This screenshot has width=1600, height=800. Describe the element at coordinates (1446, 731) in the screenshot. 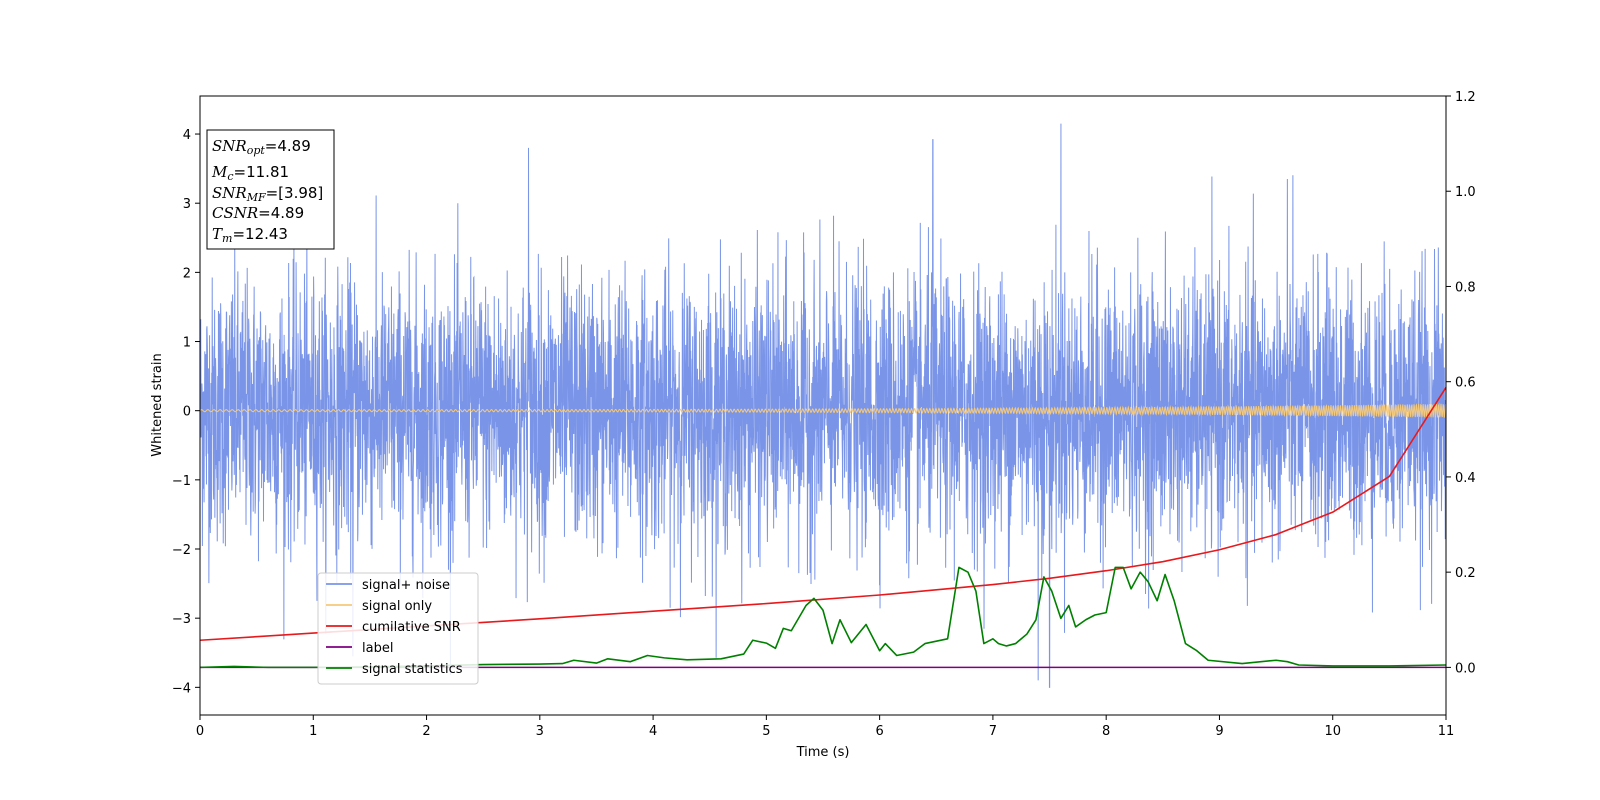

I see `x-tick-label: 11` at that location.